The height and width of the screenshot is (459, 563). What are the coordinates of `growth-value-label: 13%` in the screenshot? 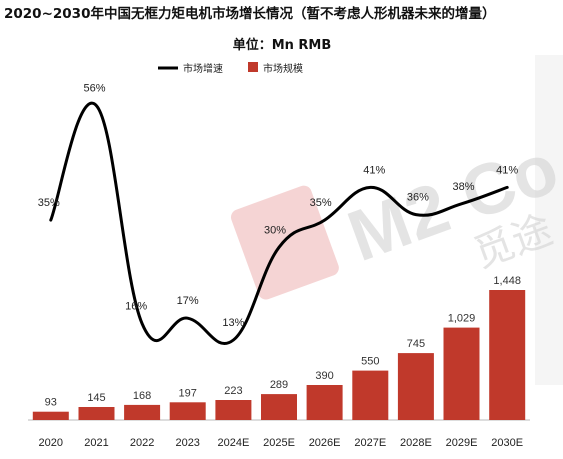 It's located at (233, 323).